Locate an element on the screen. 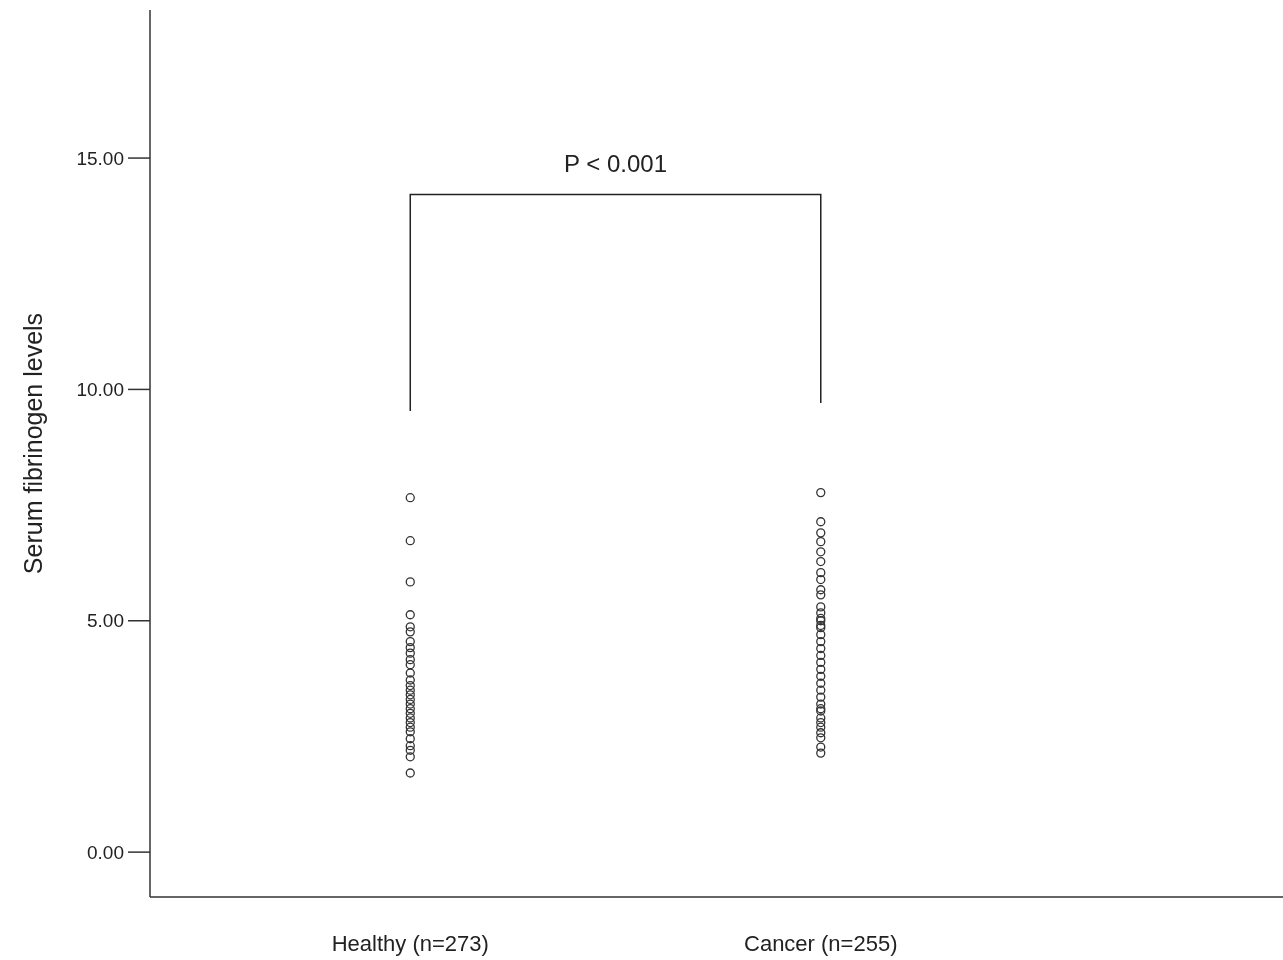 The height and width of the screenshot is (960, 1283). y-tick-label: 5.00 is located at coordinates (105, 621).